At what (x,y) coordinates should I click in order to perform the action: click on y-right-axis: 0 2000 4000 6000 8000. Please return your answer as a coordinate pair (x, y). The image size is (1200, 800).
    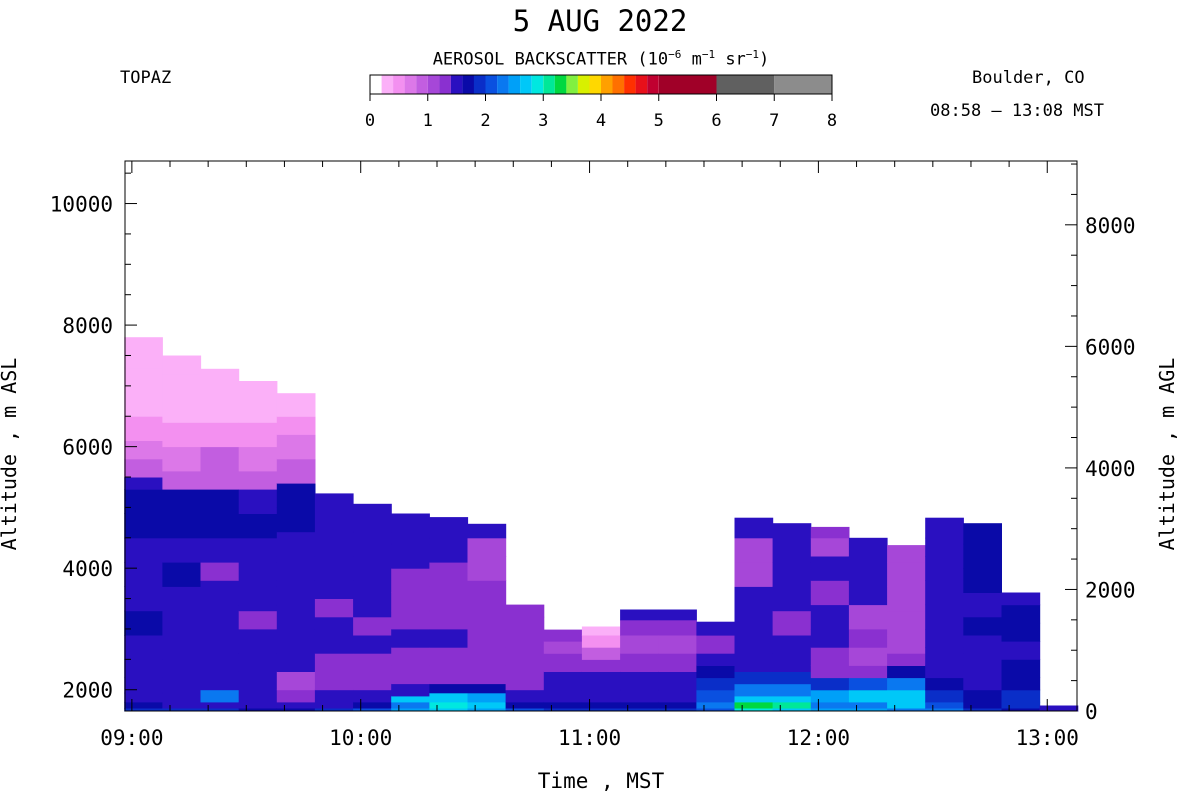
    Looking at the image, I should click on (1100, 443).